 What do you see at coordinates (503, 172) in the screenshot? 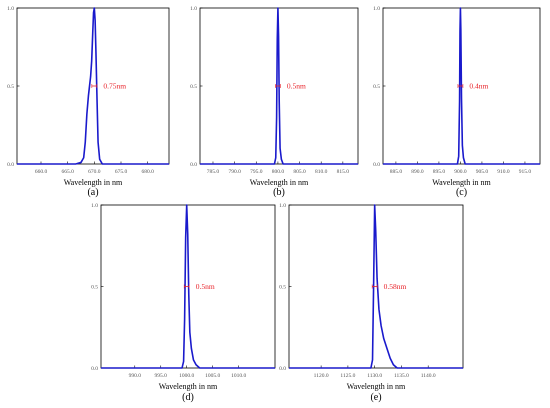
I see `x-tick-label: 910.0` at bounding box center [503, 172].